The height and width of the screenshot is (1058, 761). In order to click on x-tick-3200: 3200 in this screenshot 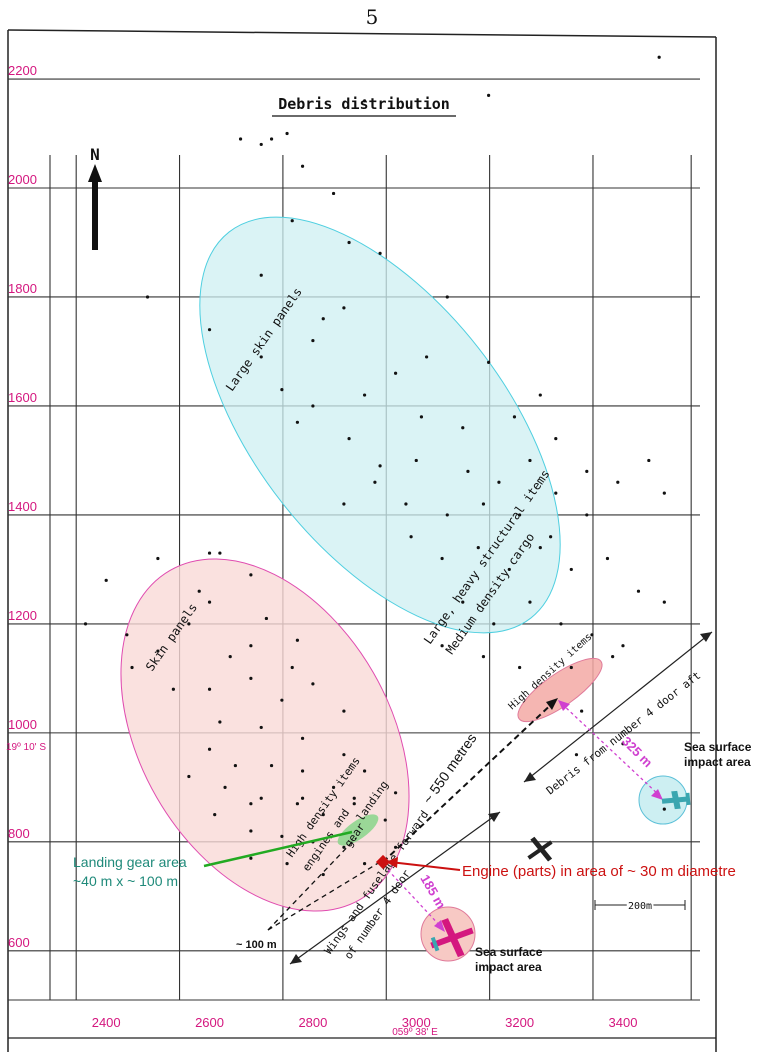, I will do `click(519, 1022)`.